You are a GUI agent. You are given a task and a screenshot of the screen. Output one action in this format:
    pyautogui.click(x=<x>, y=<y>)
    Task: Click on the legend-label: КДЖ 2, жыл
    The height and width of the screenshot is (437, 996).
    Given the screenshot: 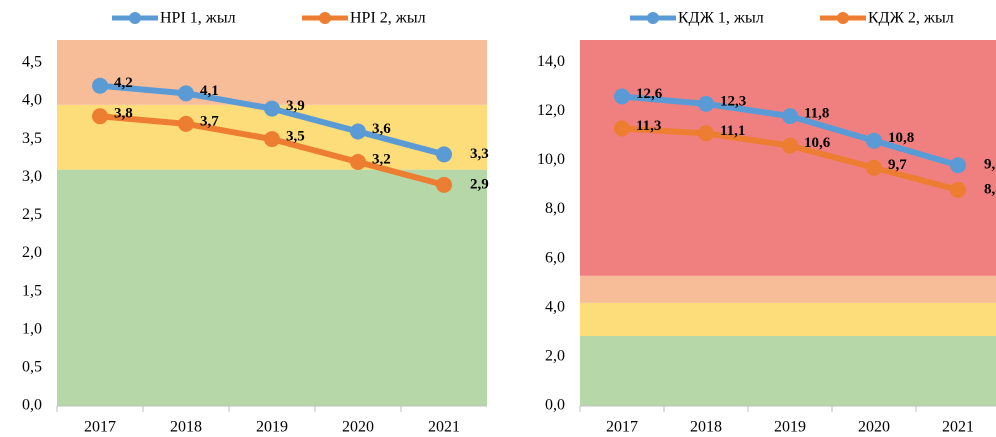 What is the action you would take?
    pyautogui.click(x=911, y=18)
    